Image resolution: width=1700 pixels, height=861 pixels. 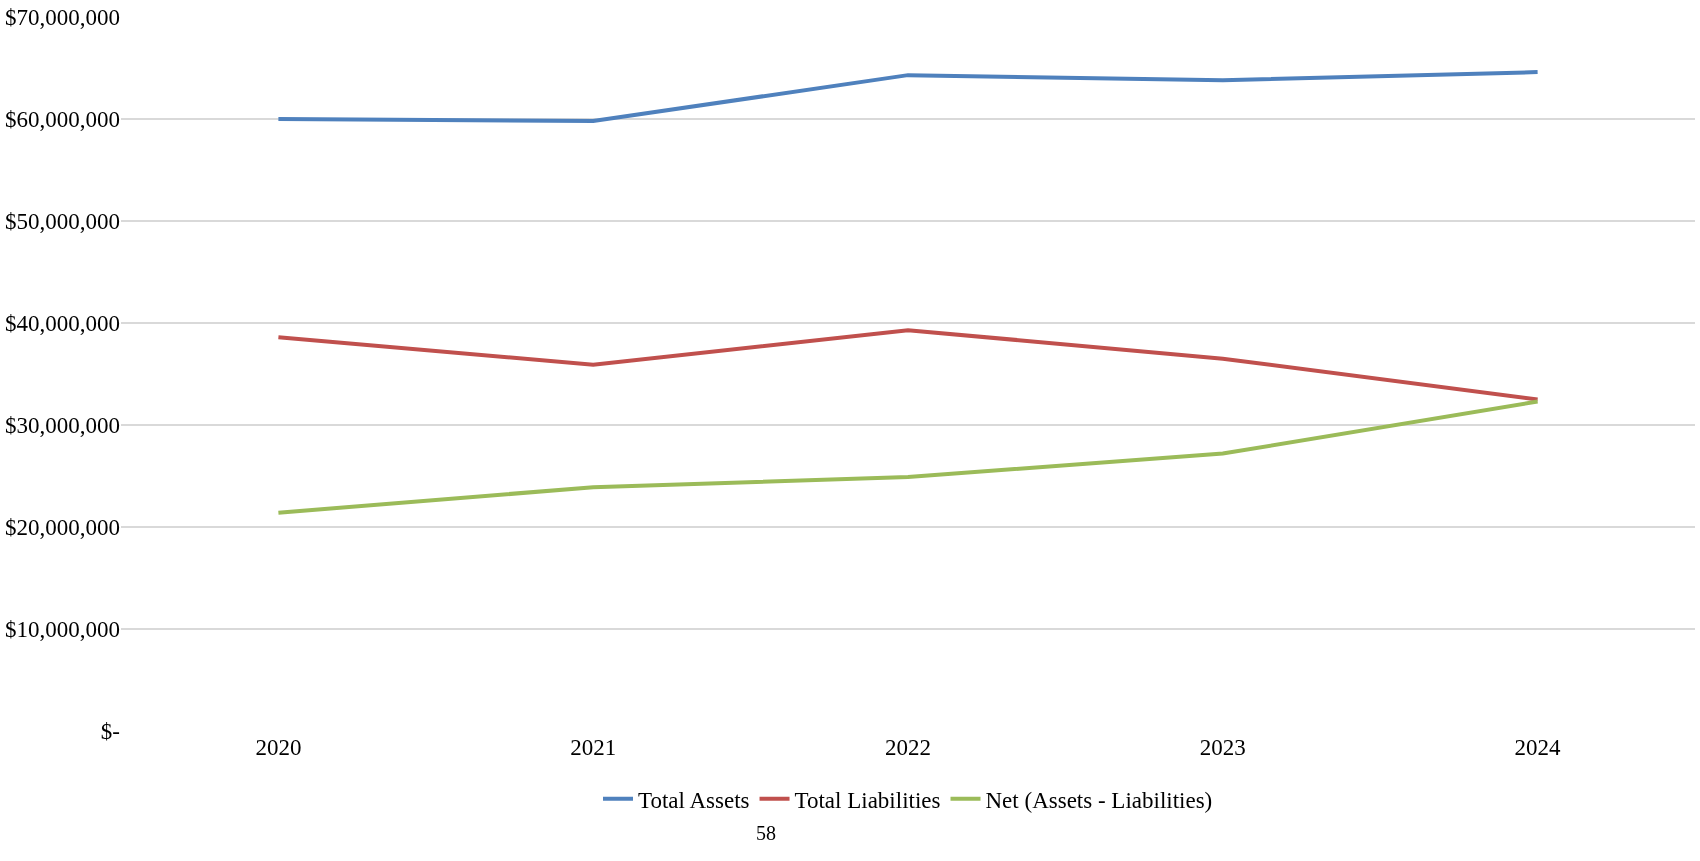 What do you see at coordinates (694, 800) in the screenshot?
I see `legend-label: Total Assets` at bounding box center [694, 800].